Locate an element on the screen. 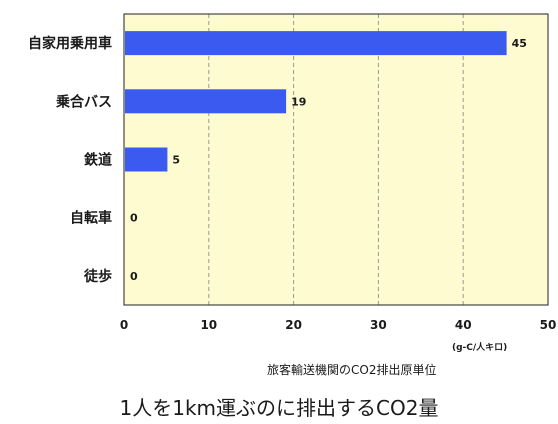 Image resolution: width=558 pixels, height=424 pixels. category-label: 自家用乗用車 is located at coordinates (70, 43).